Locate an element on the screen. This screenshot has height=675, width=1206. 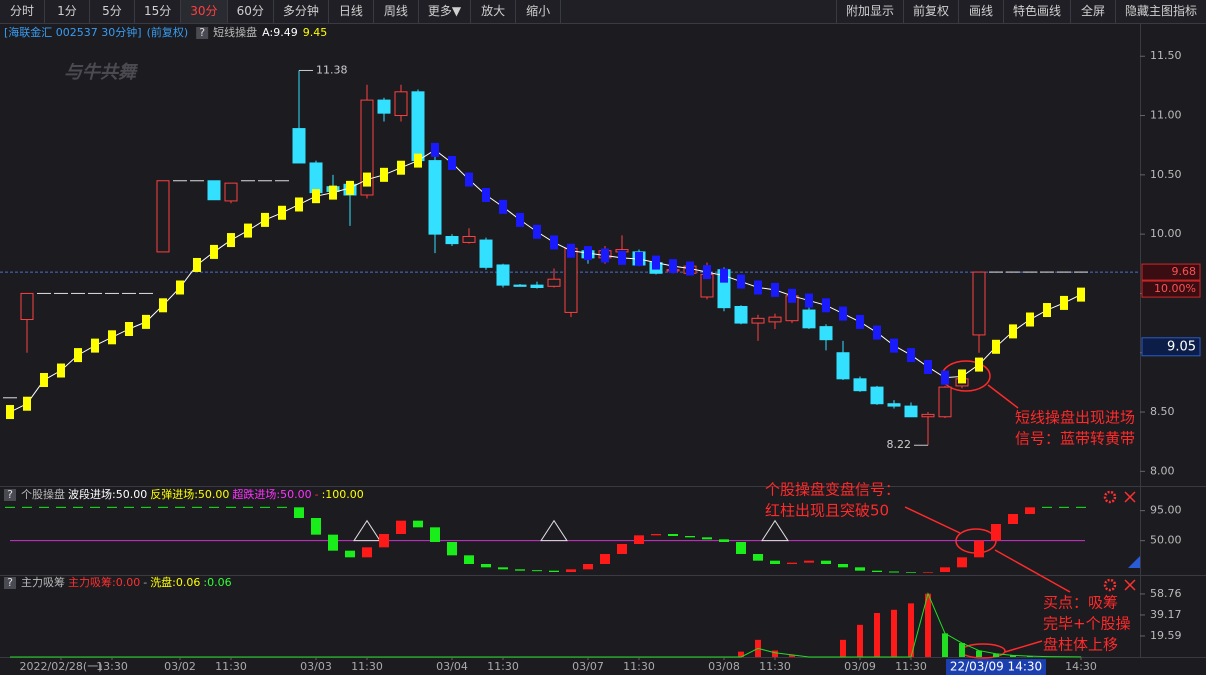
y-tick-label: 50.00 is located at coordinates (1166, 540).